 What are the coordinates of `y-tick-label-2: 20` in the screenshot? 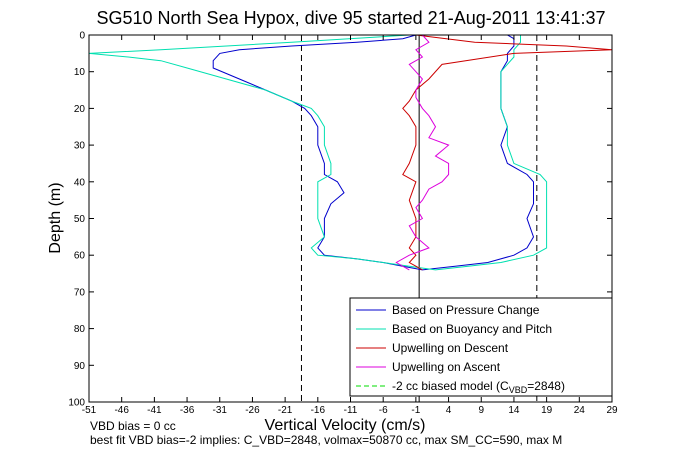 It's located at (80, 109).